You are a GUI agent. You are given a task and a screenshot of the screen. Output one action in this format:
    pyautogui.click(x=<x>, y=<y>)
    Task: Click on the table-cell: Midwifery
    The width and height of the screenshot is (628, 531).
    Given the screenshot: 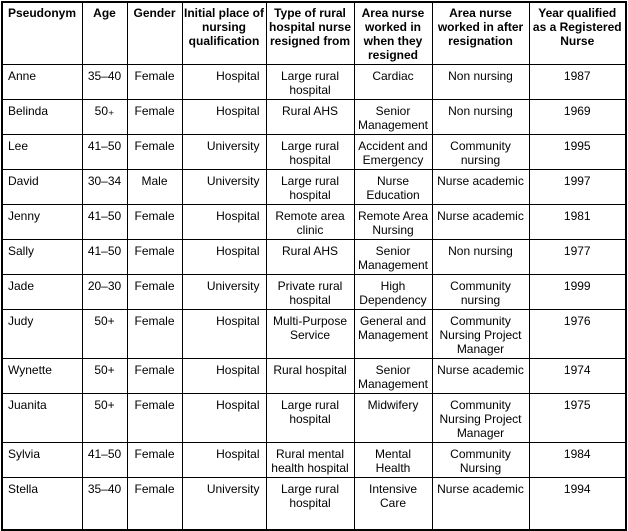 What is the action you would take?
    pyautogui.click(x=393, y=418)
    